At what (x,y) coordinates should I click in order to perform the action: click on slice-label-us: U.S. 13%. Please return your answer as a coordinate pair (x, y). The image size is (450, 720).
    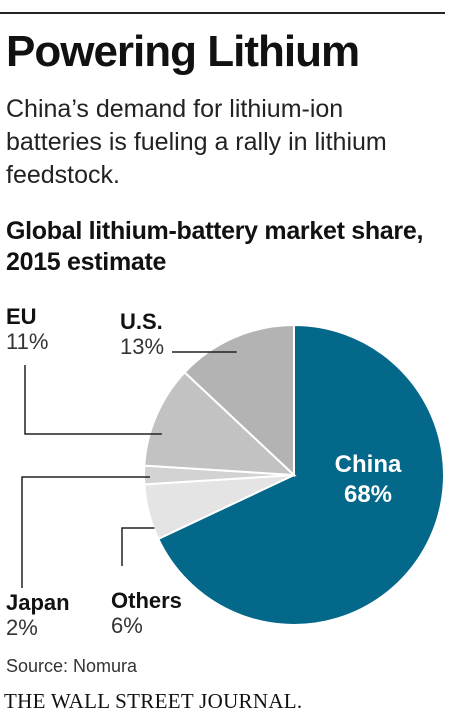
    Looking at the image, I should click on (142, 334).